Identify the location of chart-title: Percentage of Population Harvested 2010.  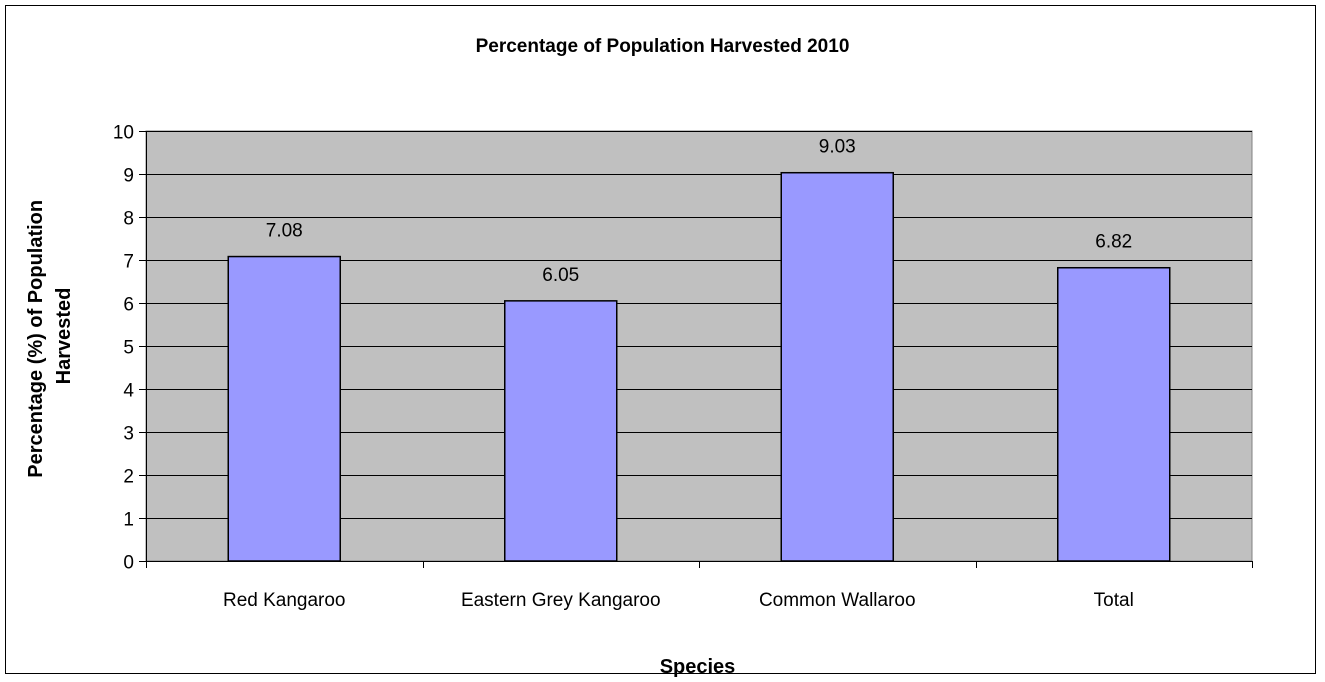
(662, 46).